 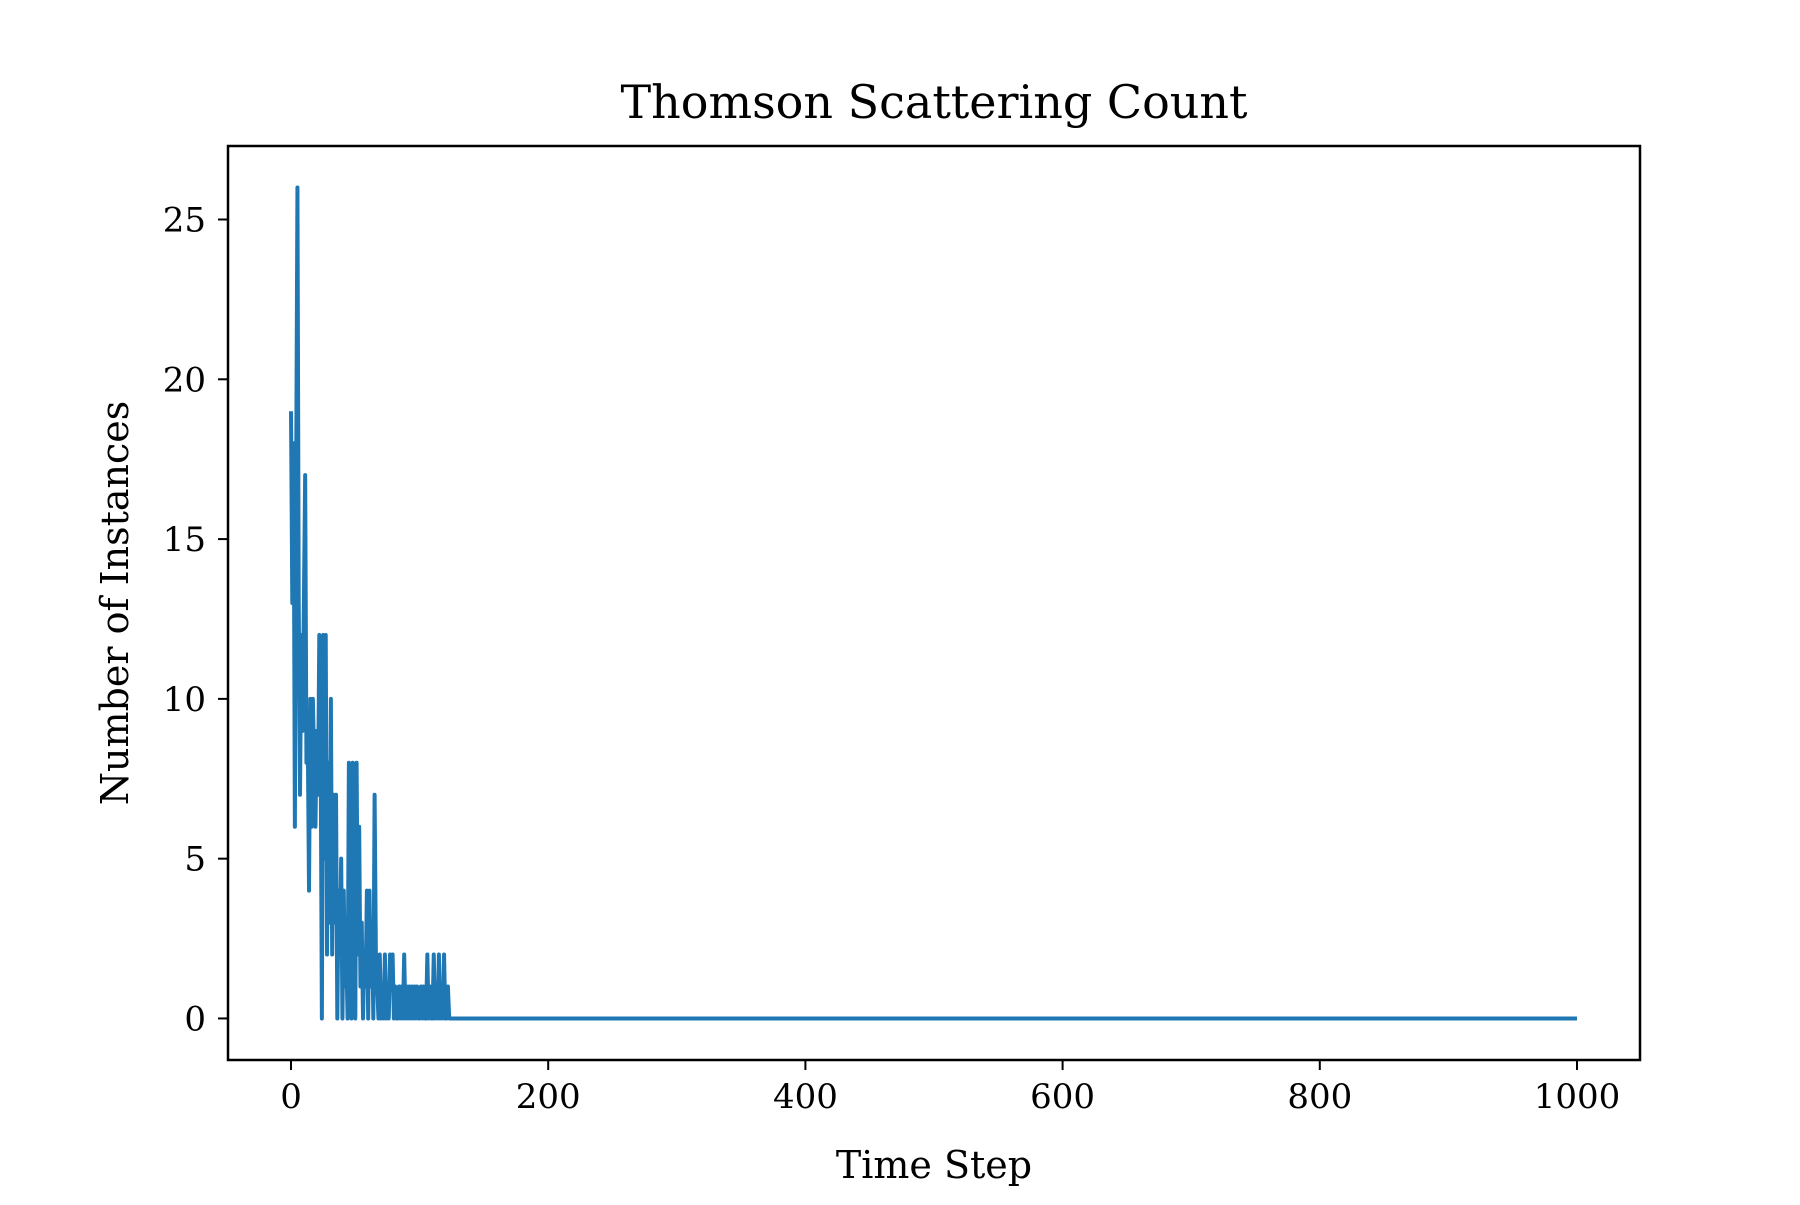 What do you see at coordinates (195, 1019) in the screenshot?
I see `y-tick-label: 0` at bounding box center [195, 1019].